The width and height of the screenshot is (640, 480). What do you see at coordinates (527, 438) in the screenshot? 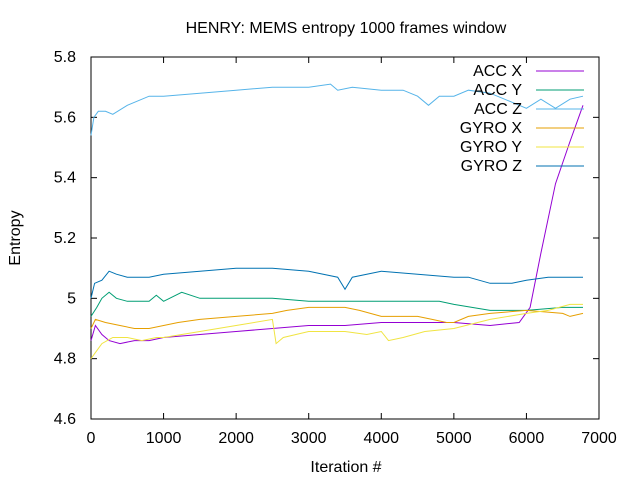
I see `x-tick-label: 6000` at bounding box center [527, 438].